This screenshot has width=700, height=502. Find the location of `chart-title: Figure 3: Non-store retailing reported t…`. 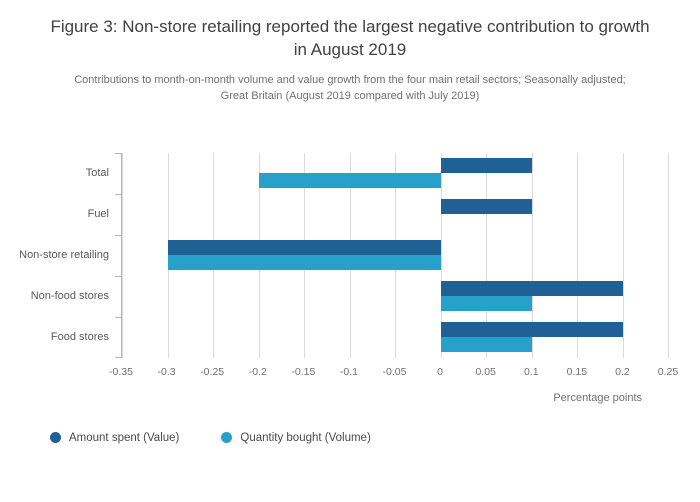

chart-title: Figure 3: Non-store retailing reported t… is located at coordinates (350, 38).